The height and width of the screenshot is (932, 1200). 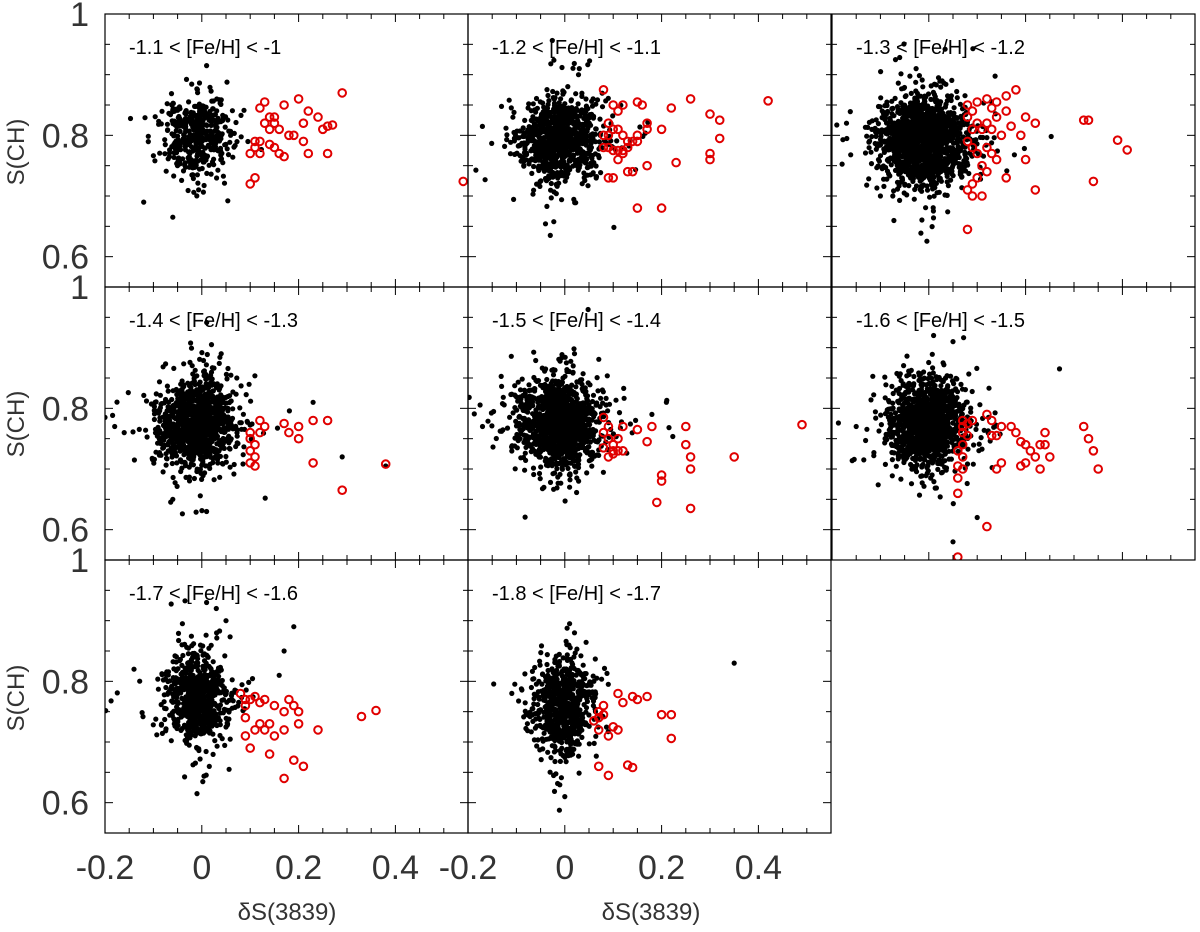 I want to click on y-tick-label: 0.8, so click(x=65, y=409).